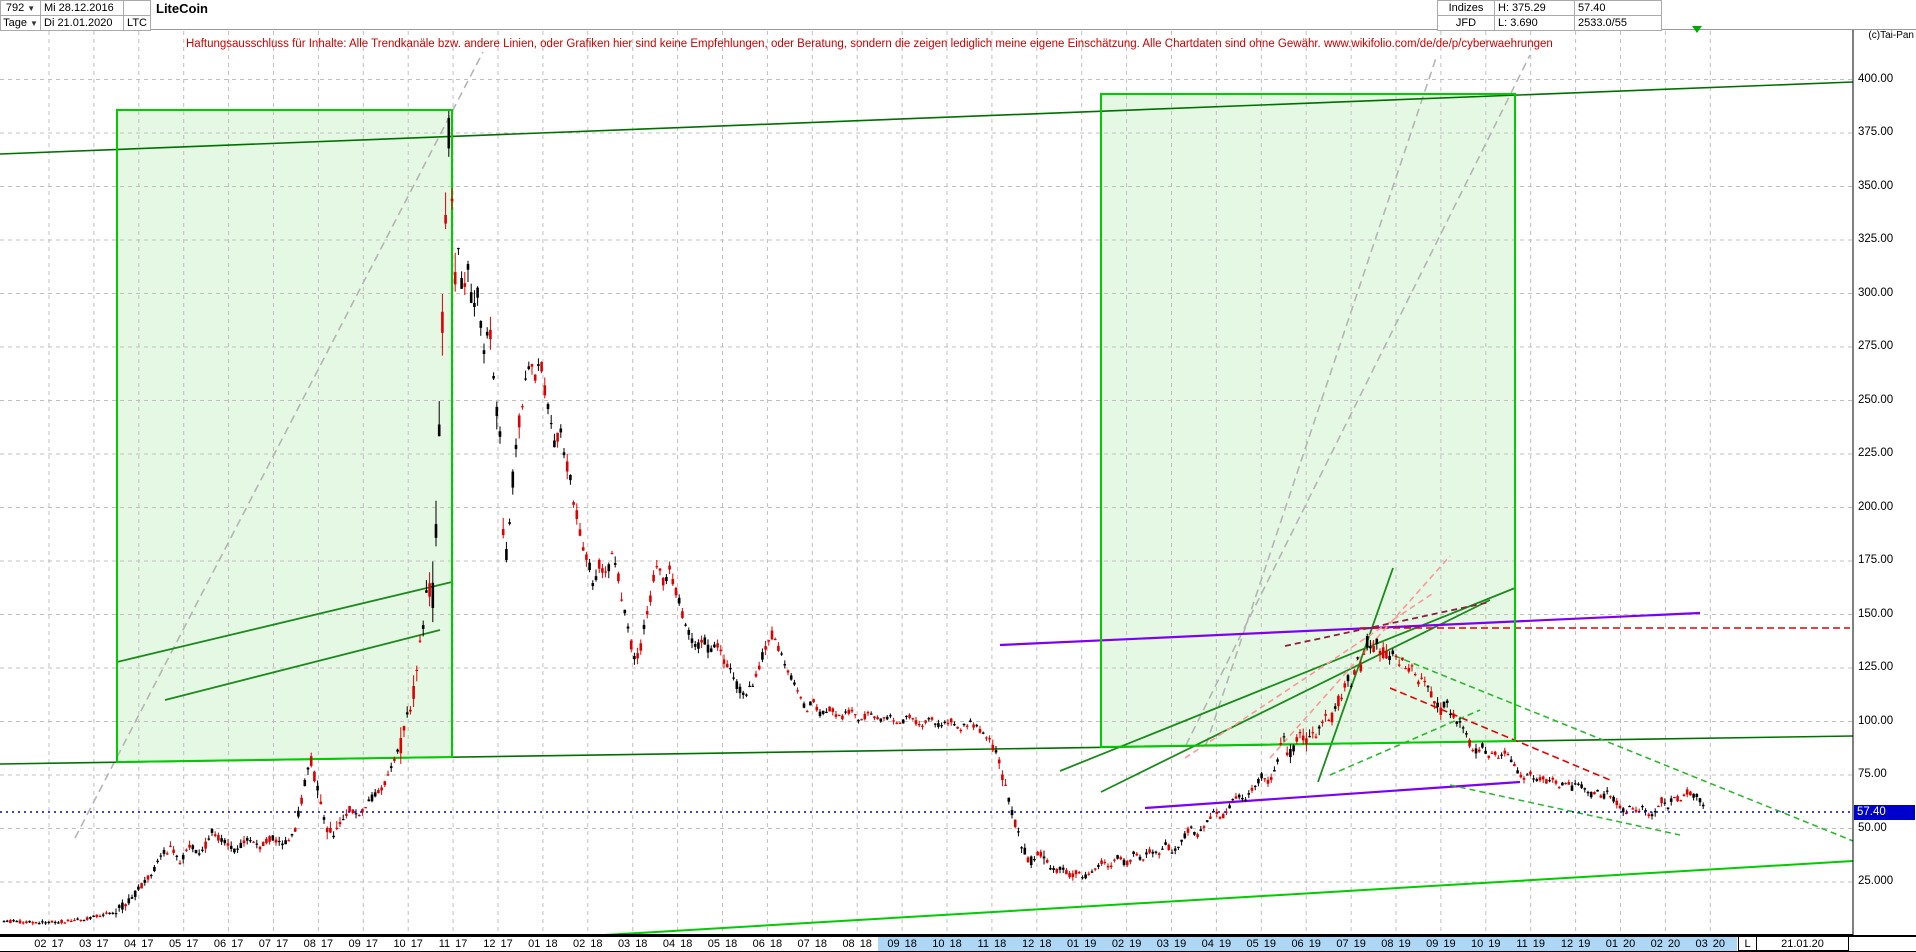 This screenshot has width=1916, height=952. What do you see at coordinates (902, 944) in the screenshot?
I see `x-axis-label: 09 18` at bounding box center [902, 944].